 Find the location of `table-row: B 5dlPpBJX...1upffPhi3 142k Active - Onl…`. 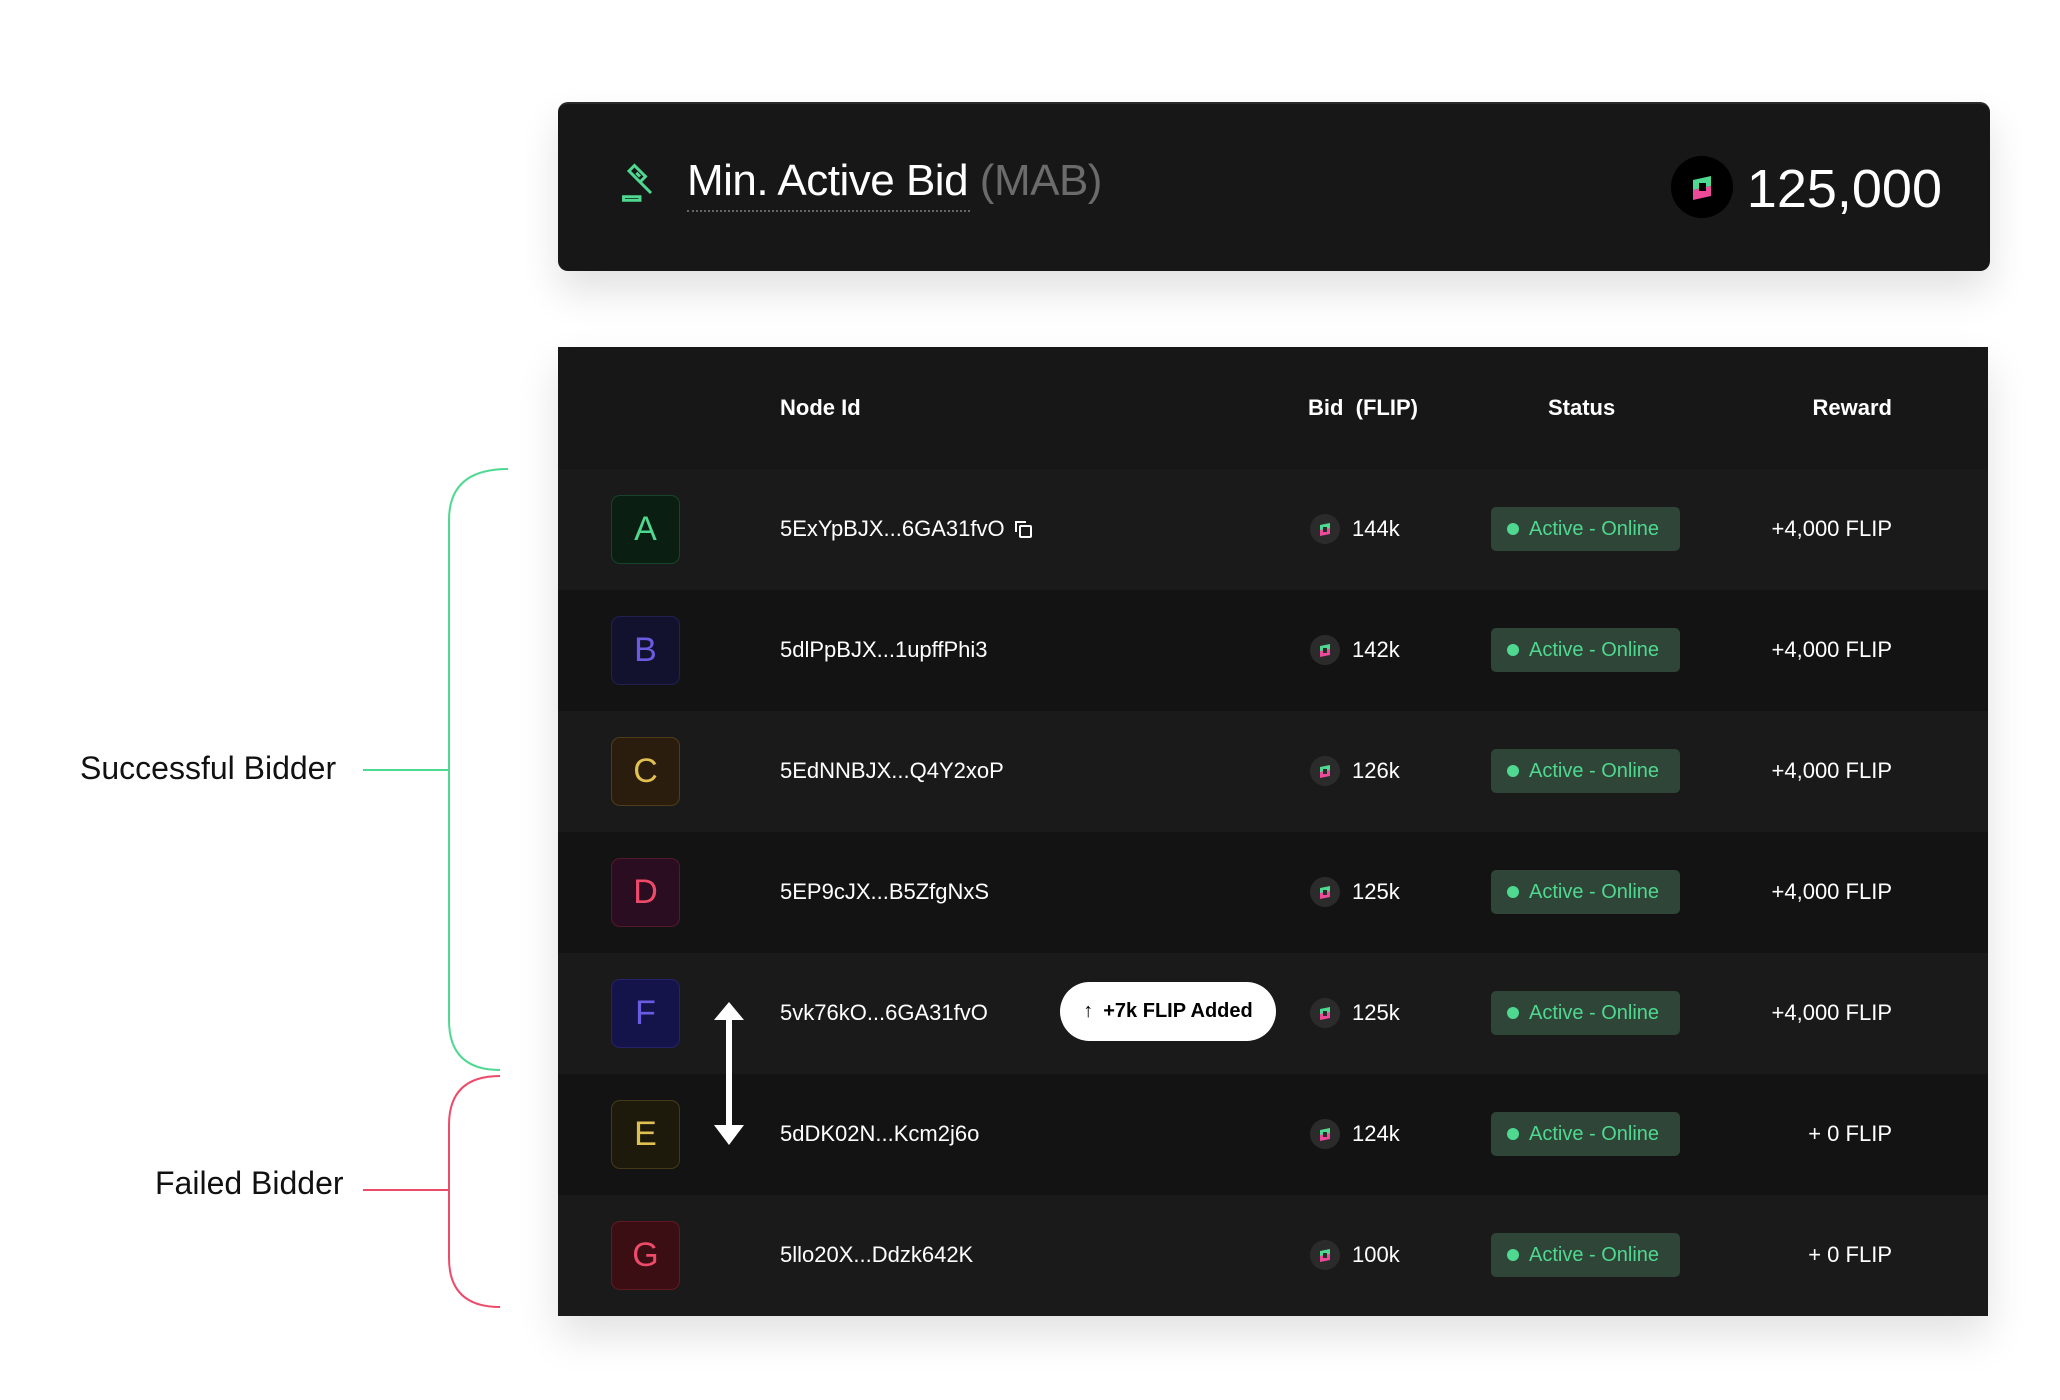

table-row: B 5dlPpBJX...1upffPhi3 142k Active - Onl… is located at coordinates (1273, 650).